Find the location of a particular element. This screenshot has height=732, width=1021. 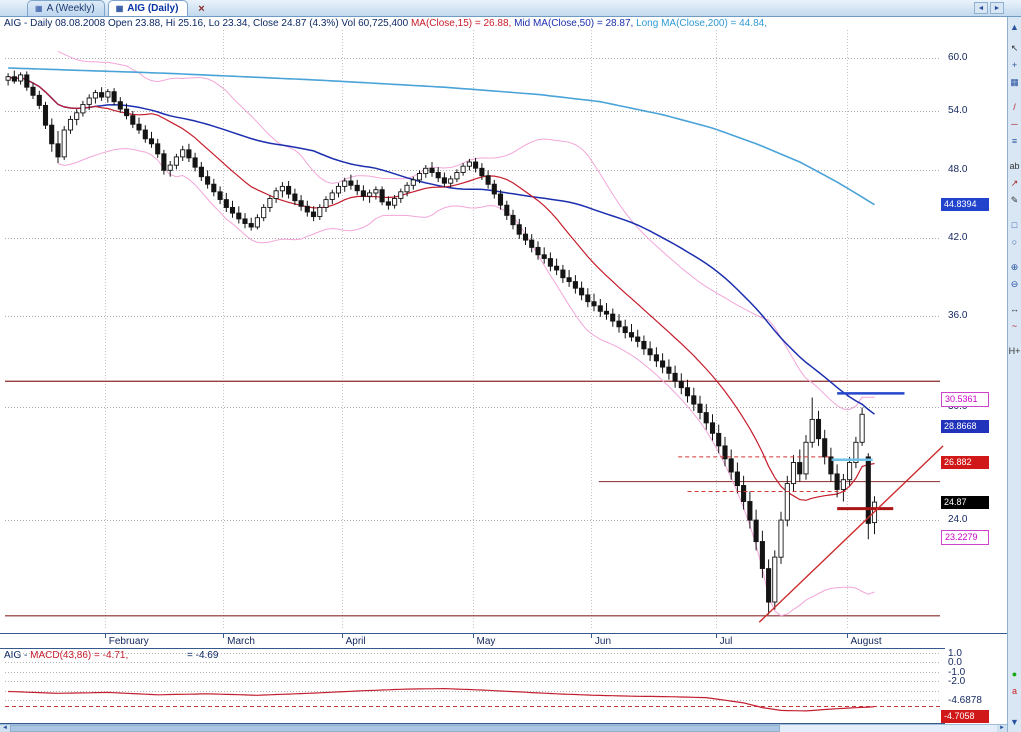

macd-symbol-text: AIG - is located at coordinates (17, 655).